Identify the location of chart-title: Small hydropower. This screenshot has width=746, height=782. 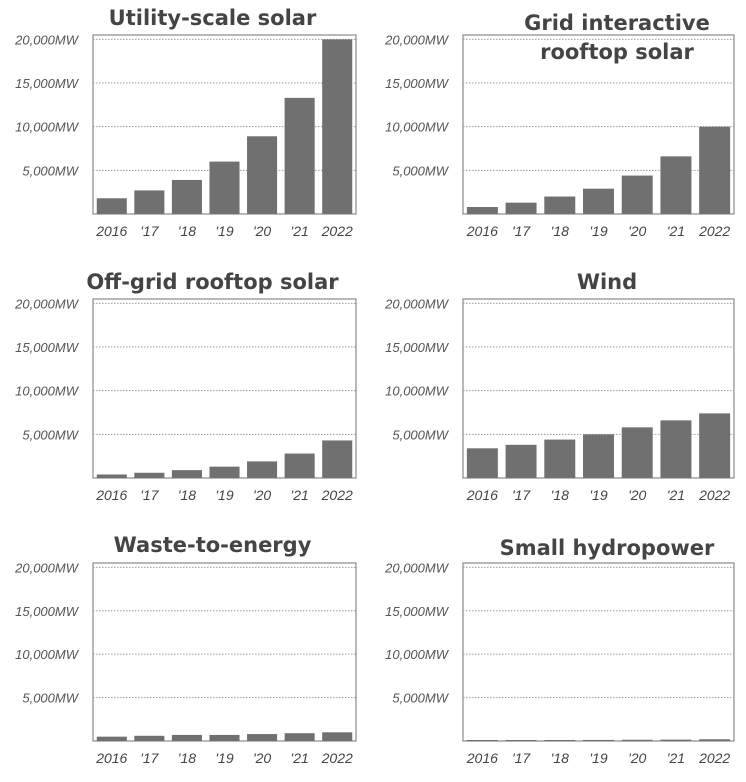
(607, 548).